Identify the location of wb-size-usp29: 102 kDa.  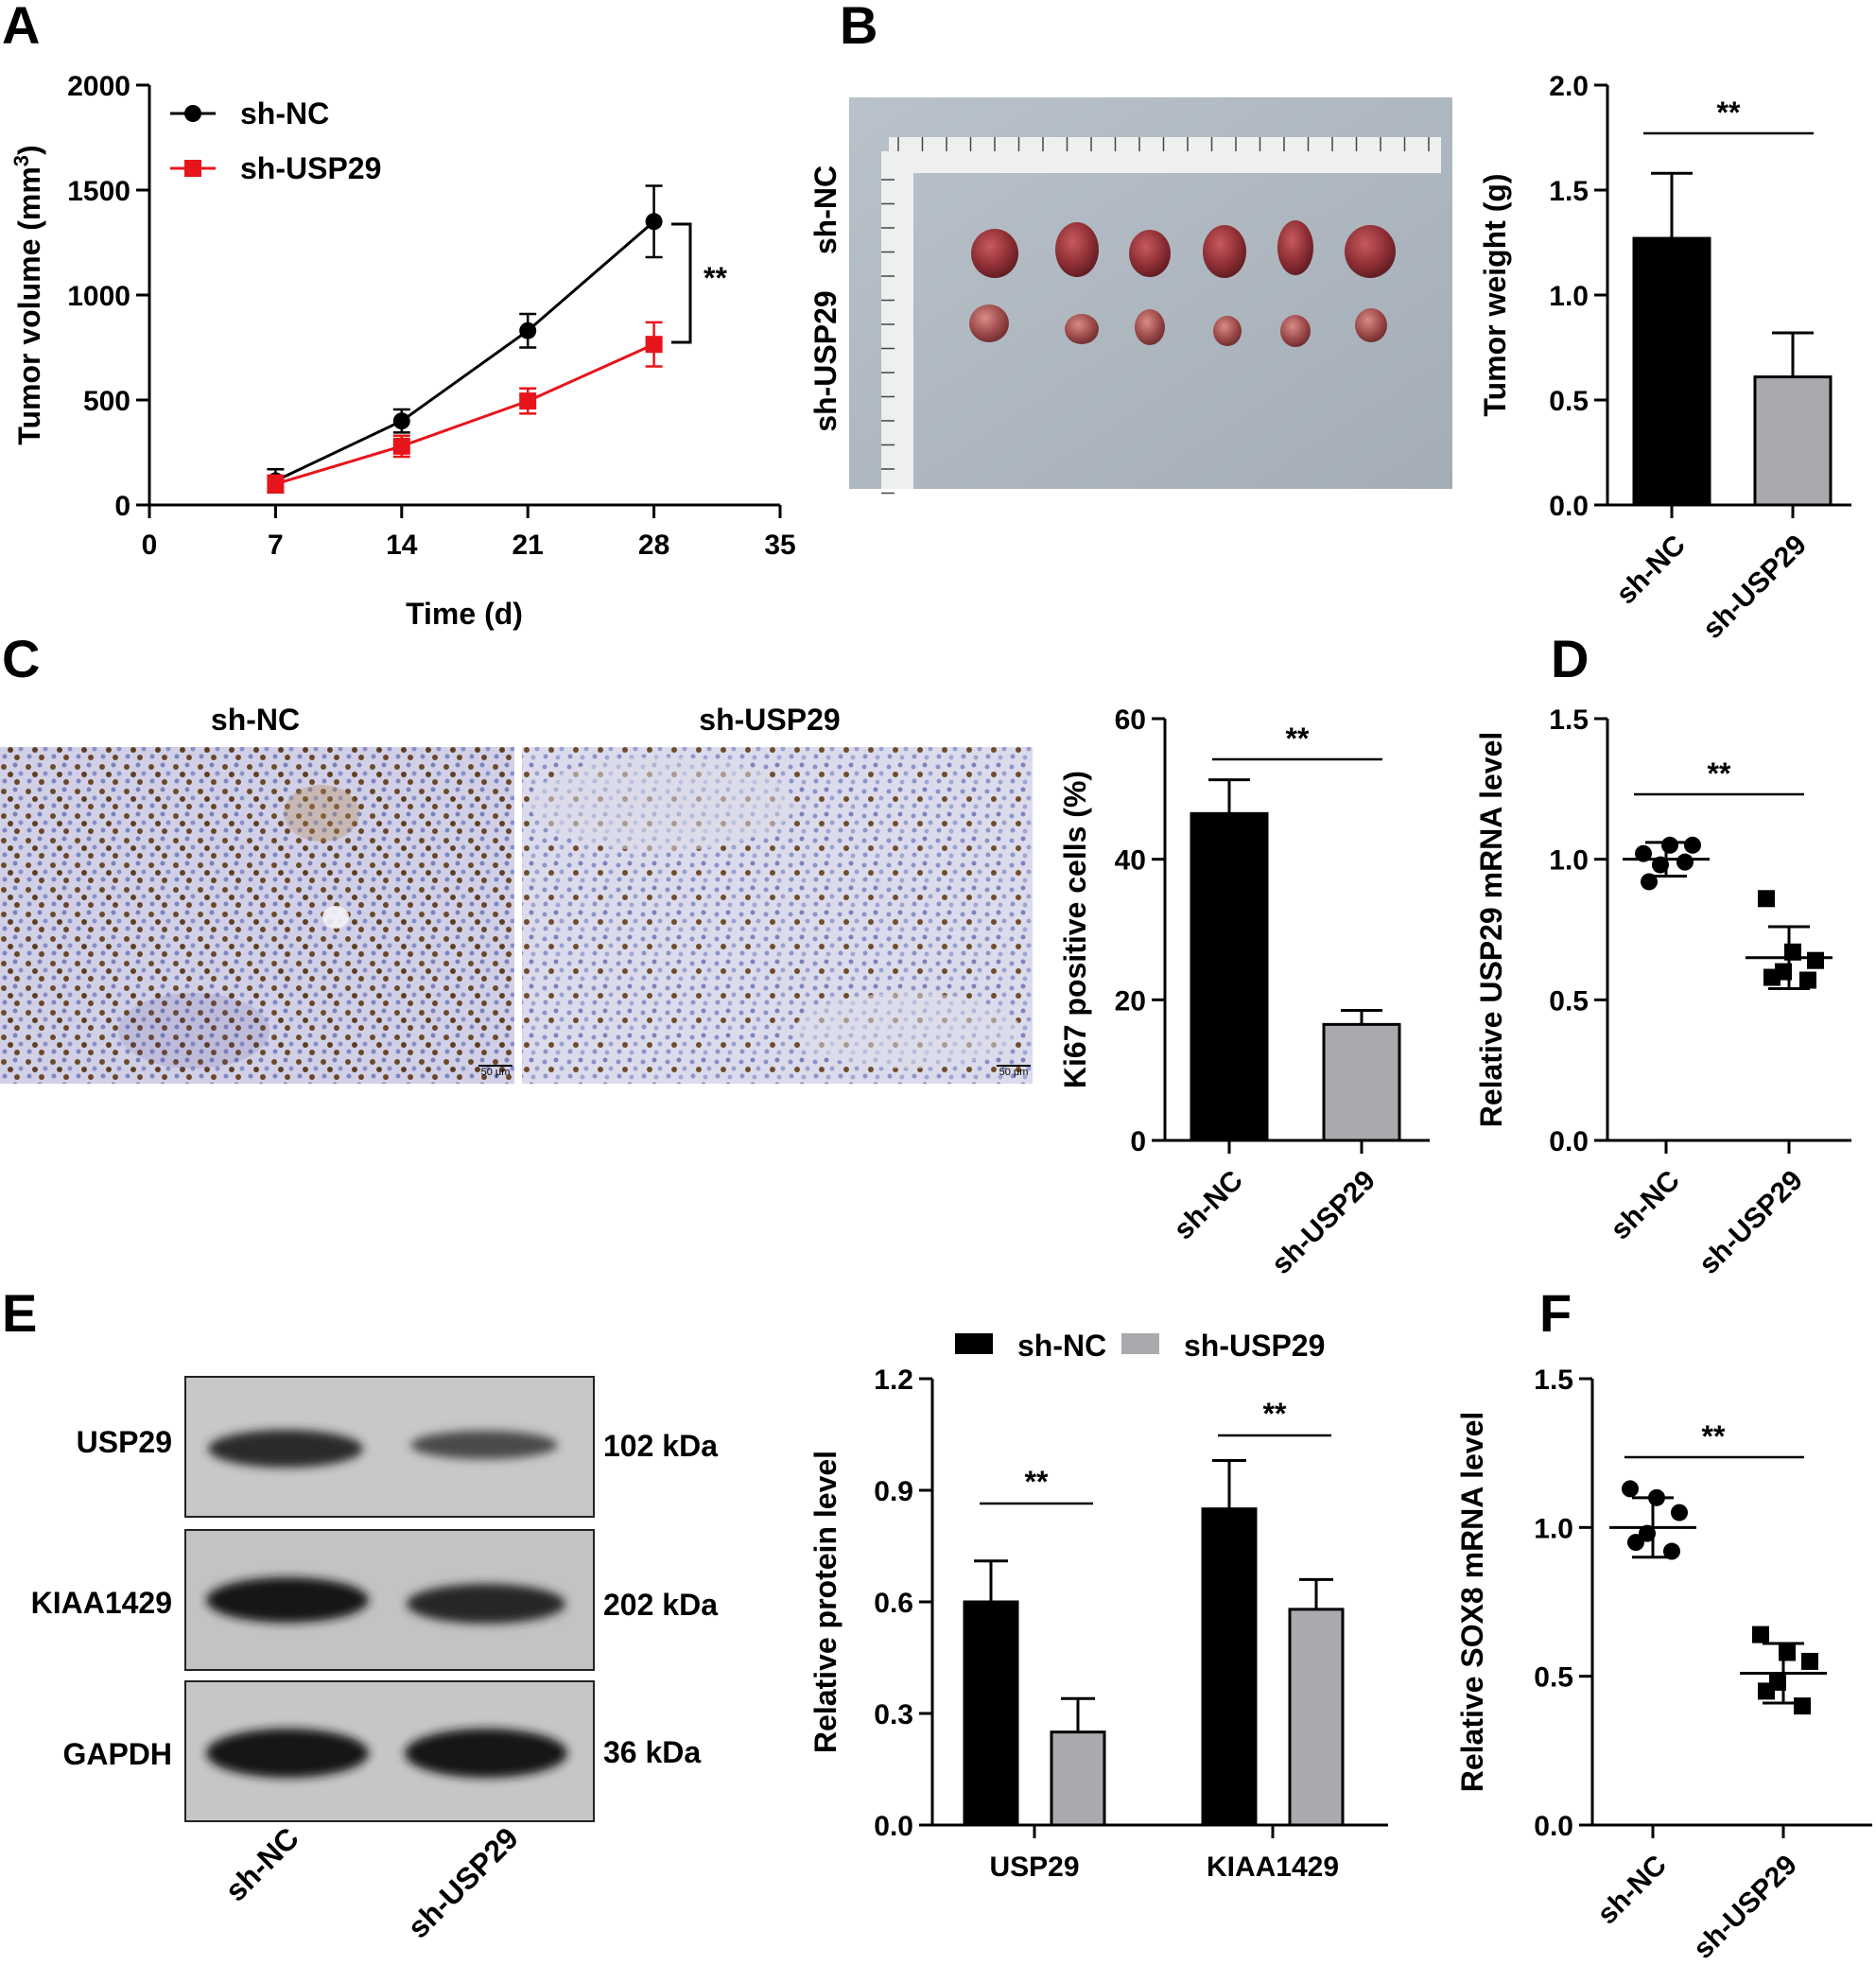
(660, 1446).